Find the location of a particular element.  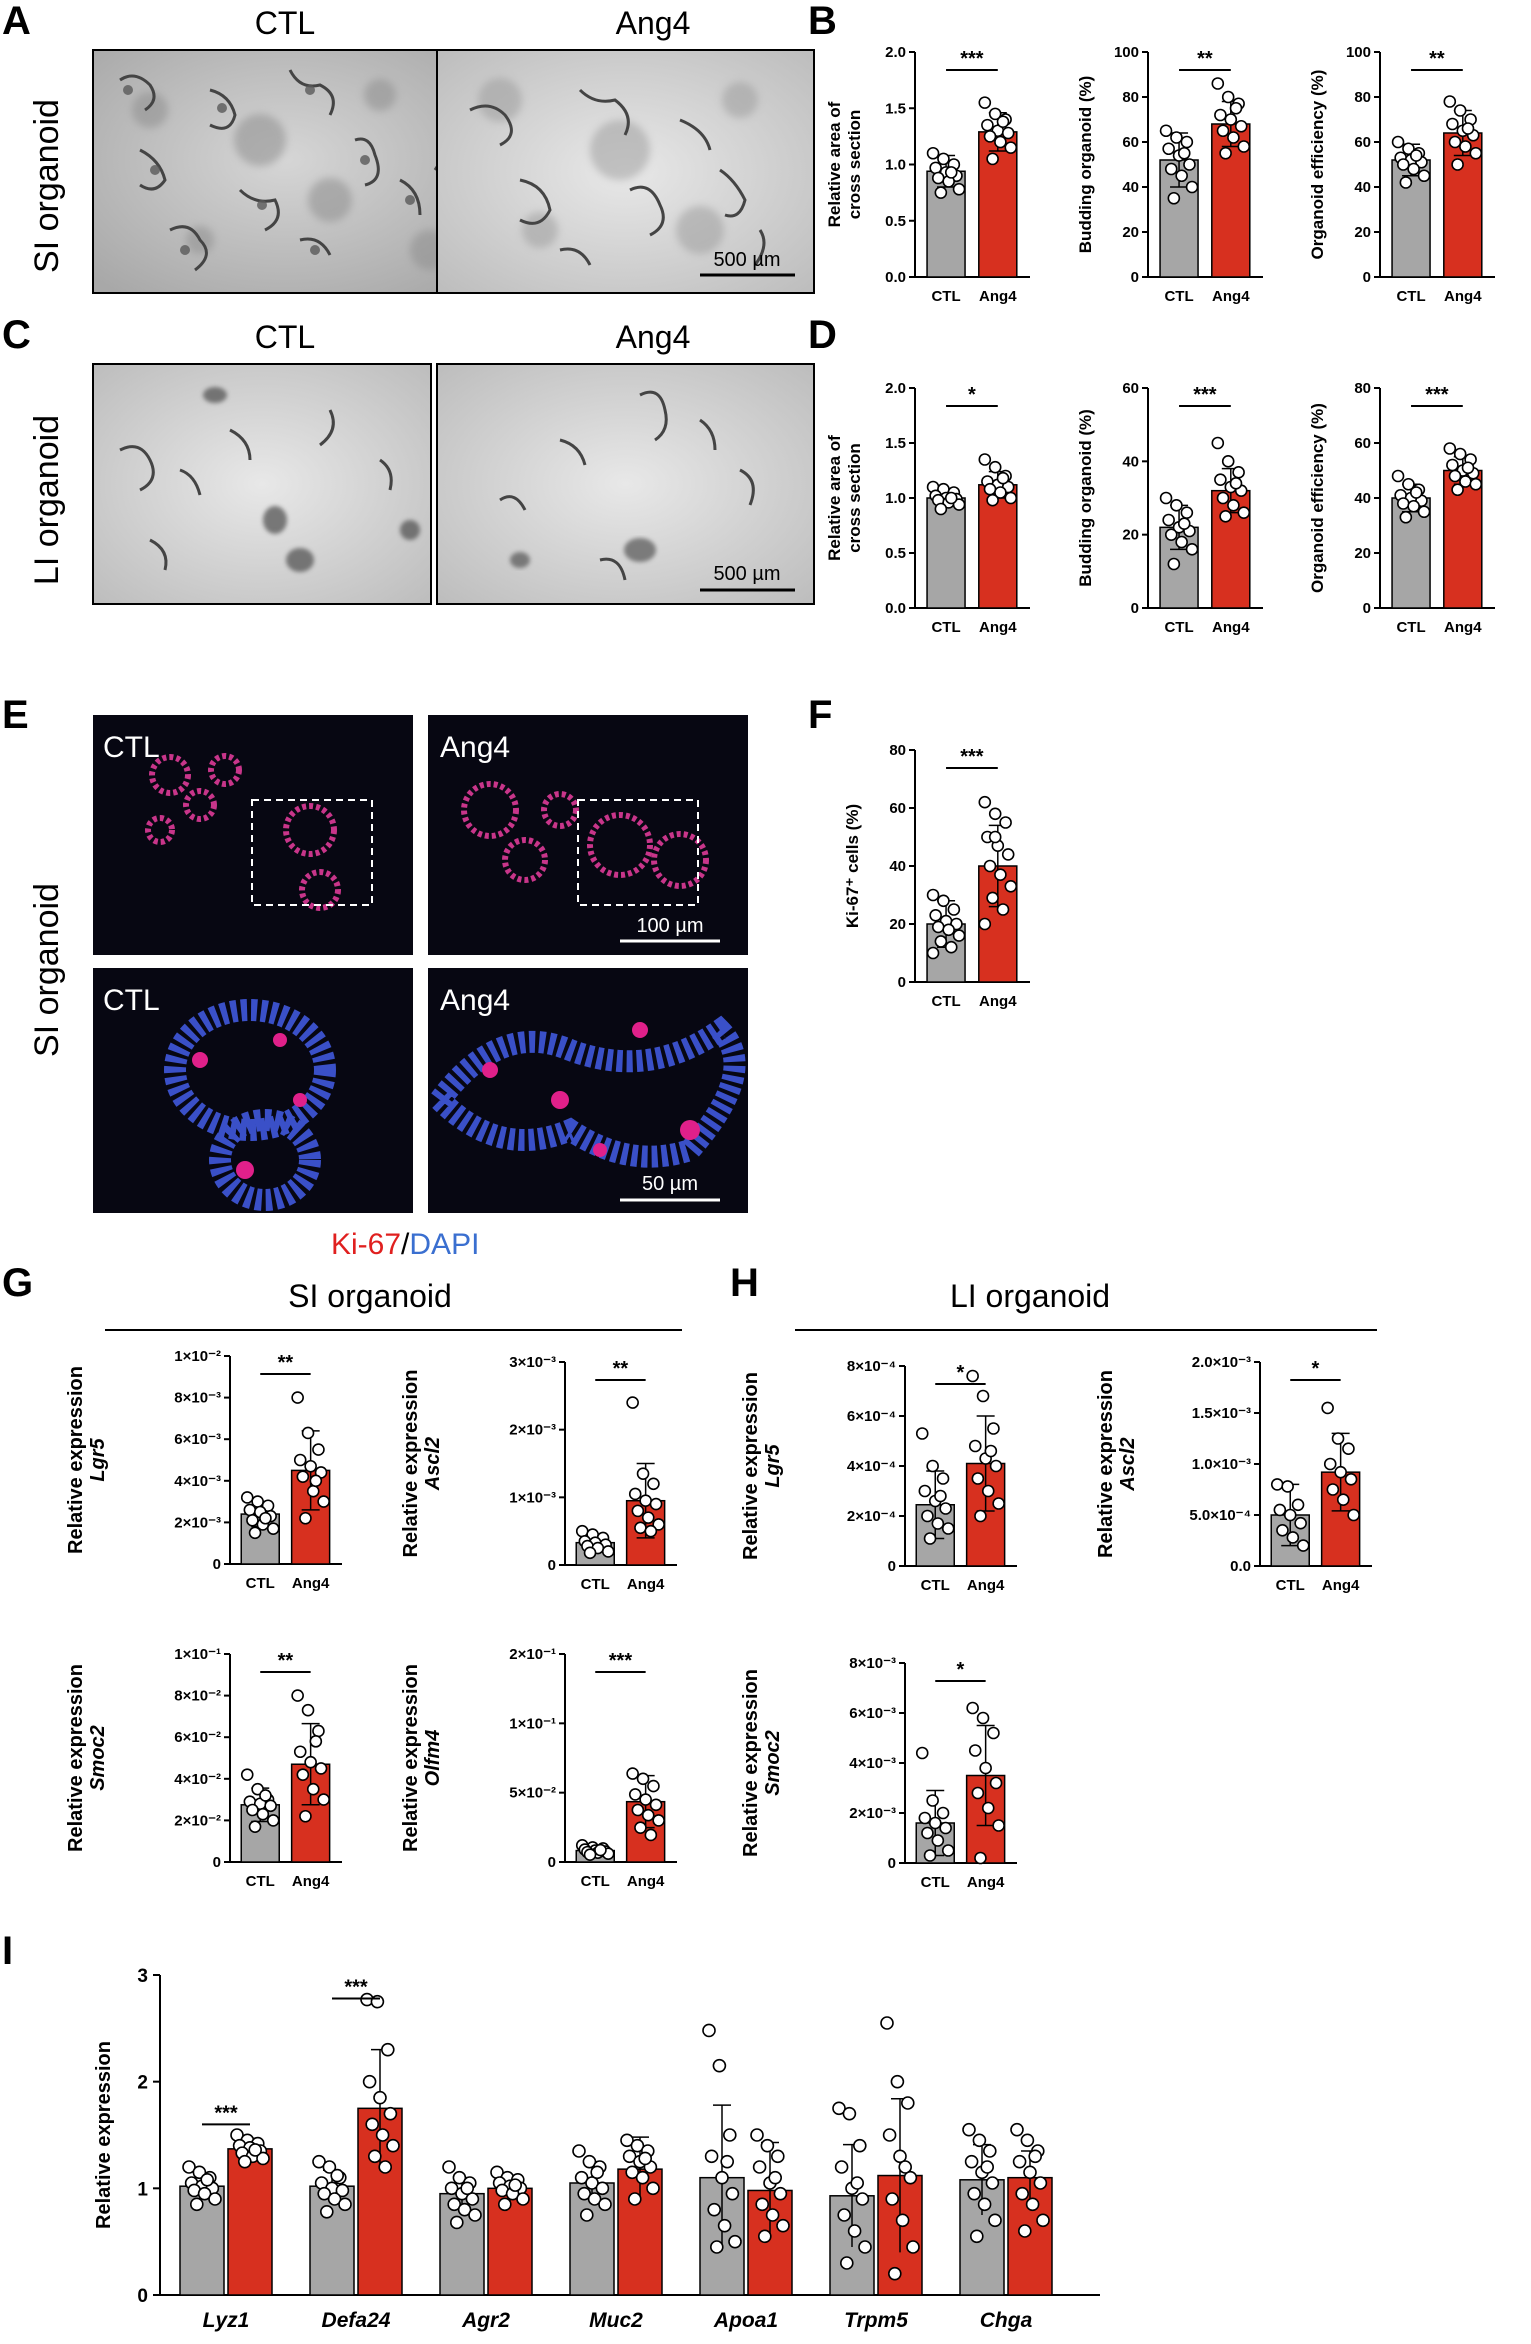

panel-letter-i: I is located at coordinates (7, 1951).